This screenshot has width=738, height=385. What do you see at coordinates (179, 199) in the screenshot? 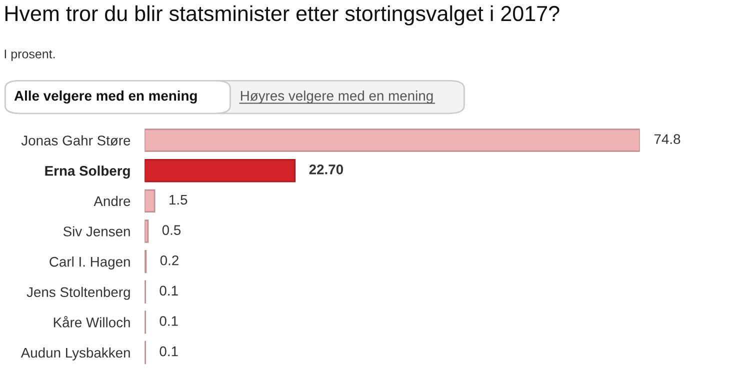
I see `data-label: 1.5` at bounding box center [179, 199].